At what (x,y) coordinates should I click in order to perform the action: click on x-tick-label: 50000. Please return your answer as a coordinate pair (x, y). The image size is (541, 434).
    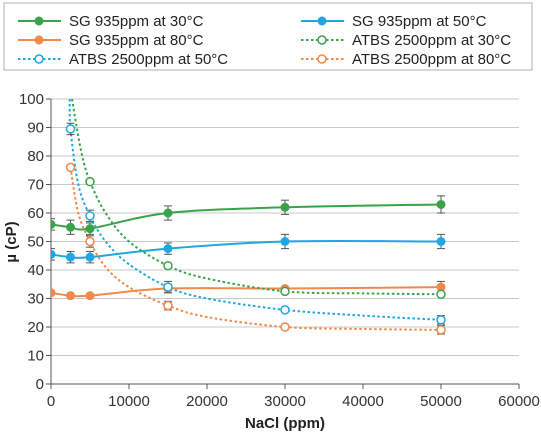
    Looking at the image, I should click on (441, 401).